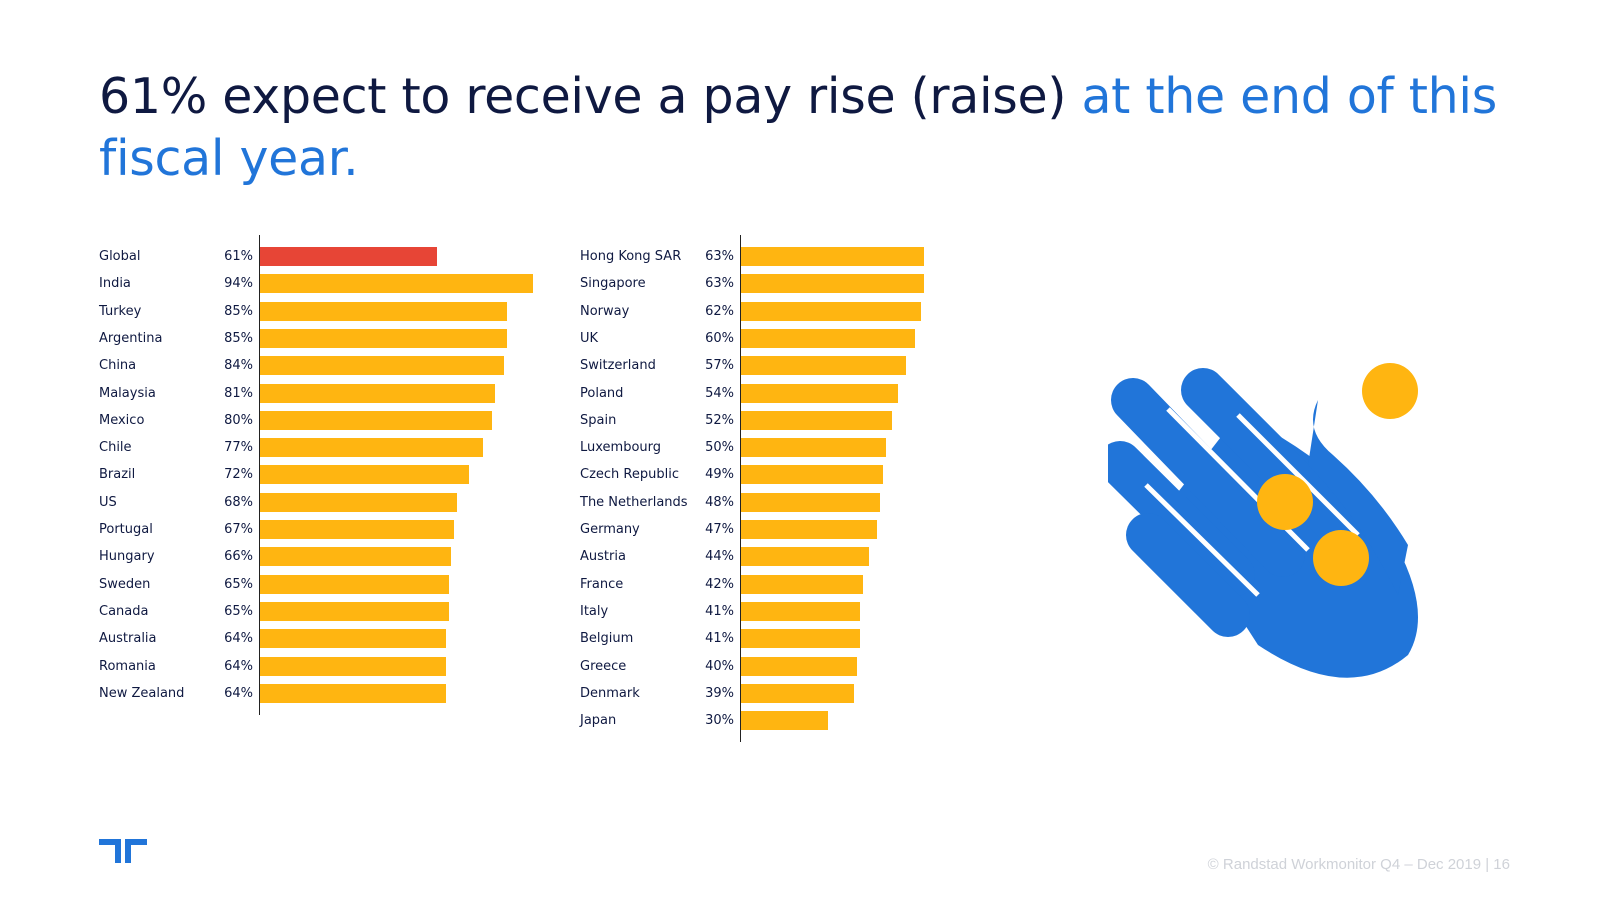 Image resolution: width=1600 pixels, height=900 pixels. I want to click on category-label: Chile, so click(115, 448).